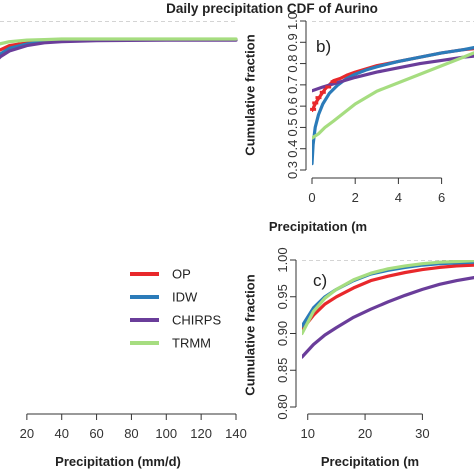  What do you see at coordinates (422, 433) in the screenshot?
I see `x-tick-label: 30` at bounding box center [422, 433].